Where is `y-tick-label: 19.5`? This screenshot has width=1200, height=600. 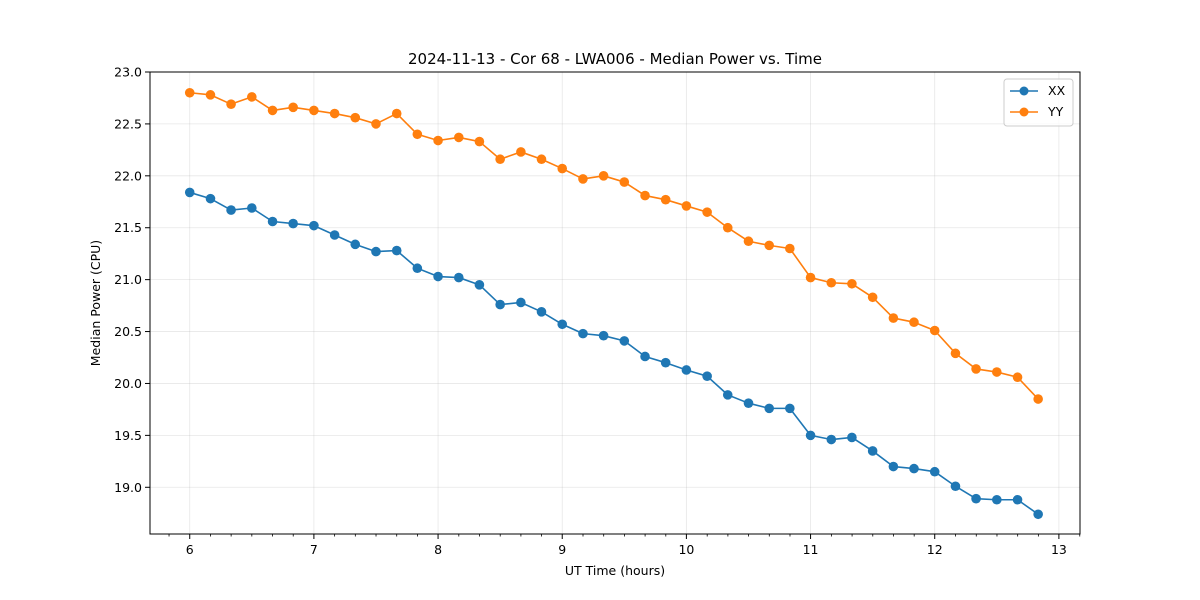
y-tick-label: 19.5 is located at coordinates (128, 435).